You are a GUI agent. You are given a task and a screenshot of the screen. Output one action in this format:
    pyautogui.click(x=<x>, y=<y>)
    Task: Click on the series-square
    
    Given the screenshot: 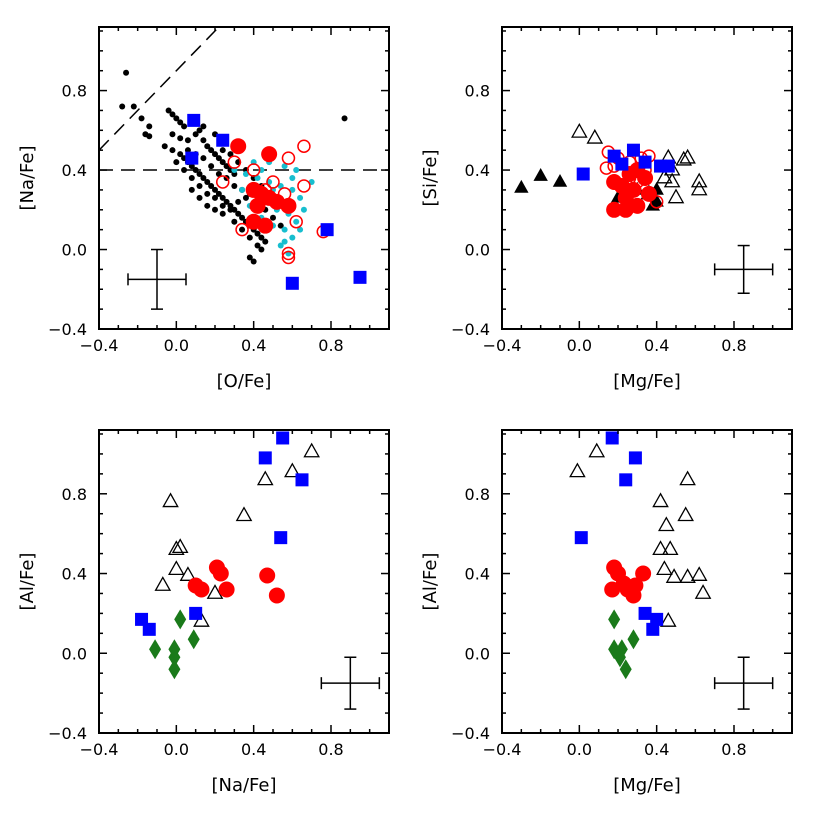 What is the action you would take?
    pyautogui.click(x=276, y=201)
    